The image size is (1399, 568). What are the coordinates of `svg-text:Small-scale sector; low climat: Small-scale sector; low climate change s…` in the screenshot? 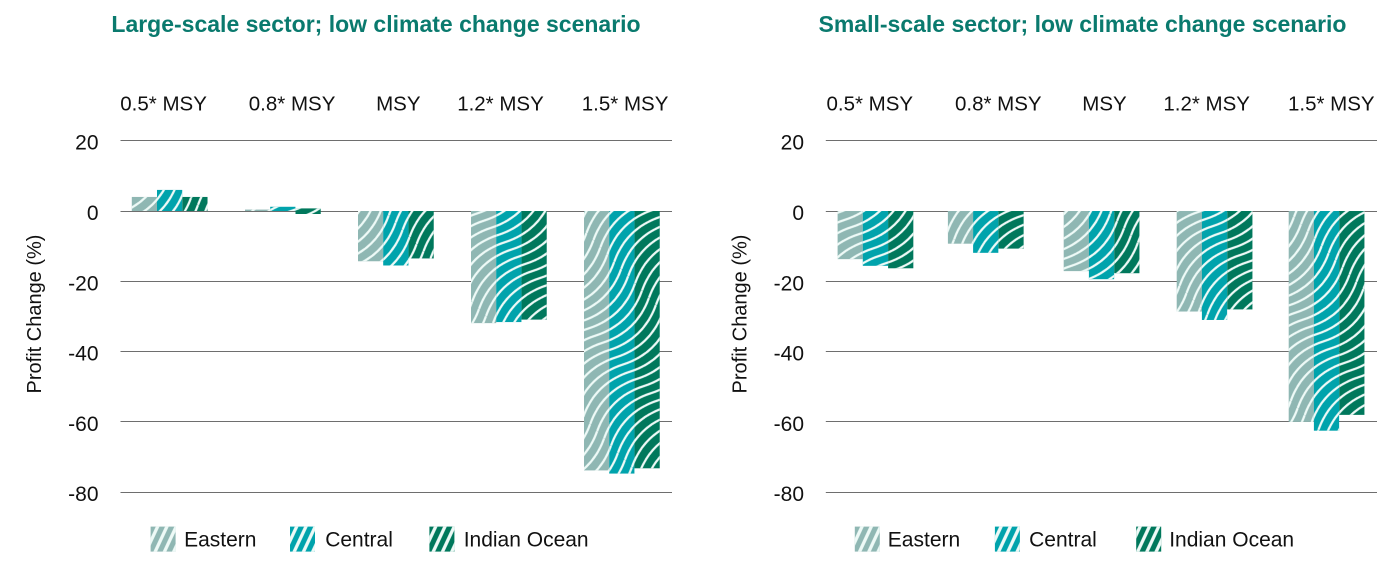 It's located at (1083, 24).